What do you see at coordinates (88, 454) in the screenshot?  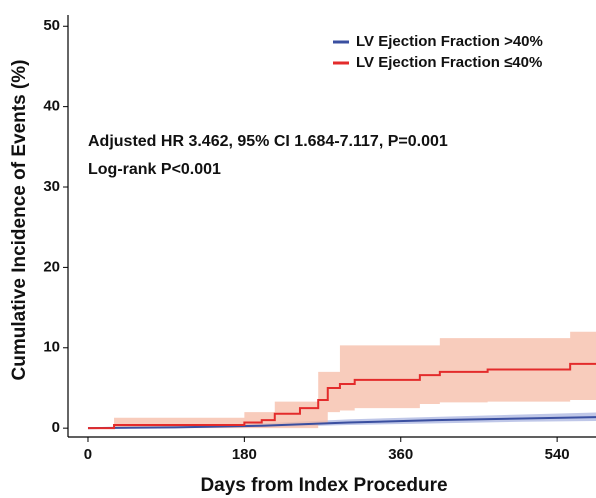 I see `x-tick-label: 0` at bounding box center [88, 454].